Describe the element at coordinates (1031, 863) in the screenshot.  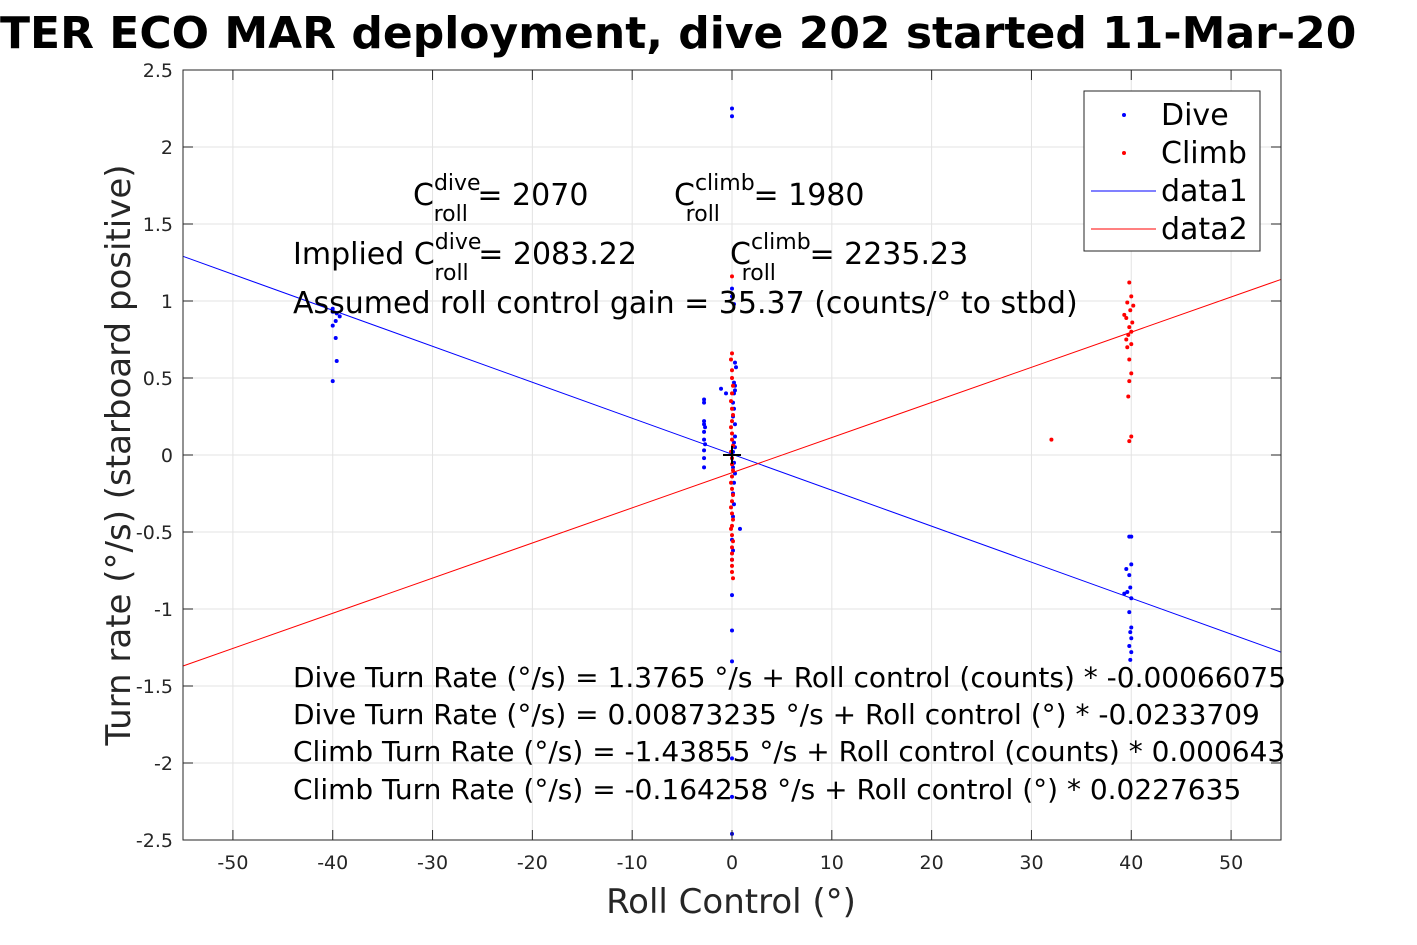
I see `x-tick-label: 30` at that location.